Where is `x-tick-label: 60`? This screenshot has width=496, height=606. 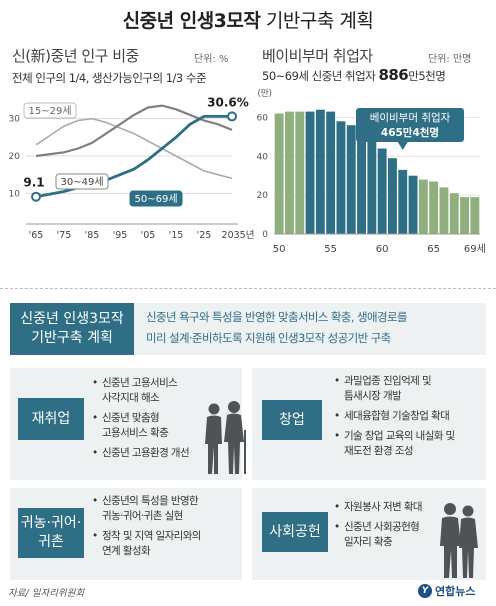 x-tick-label: 60 is located at coordinates (382, 249).